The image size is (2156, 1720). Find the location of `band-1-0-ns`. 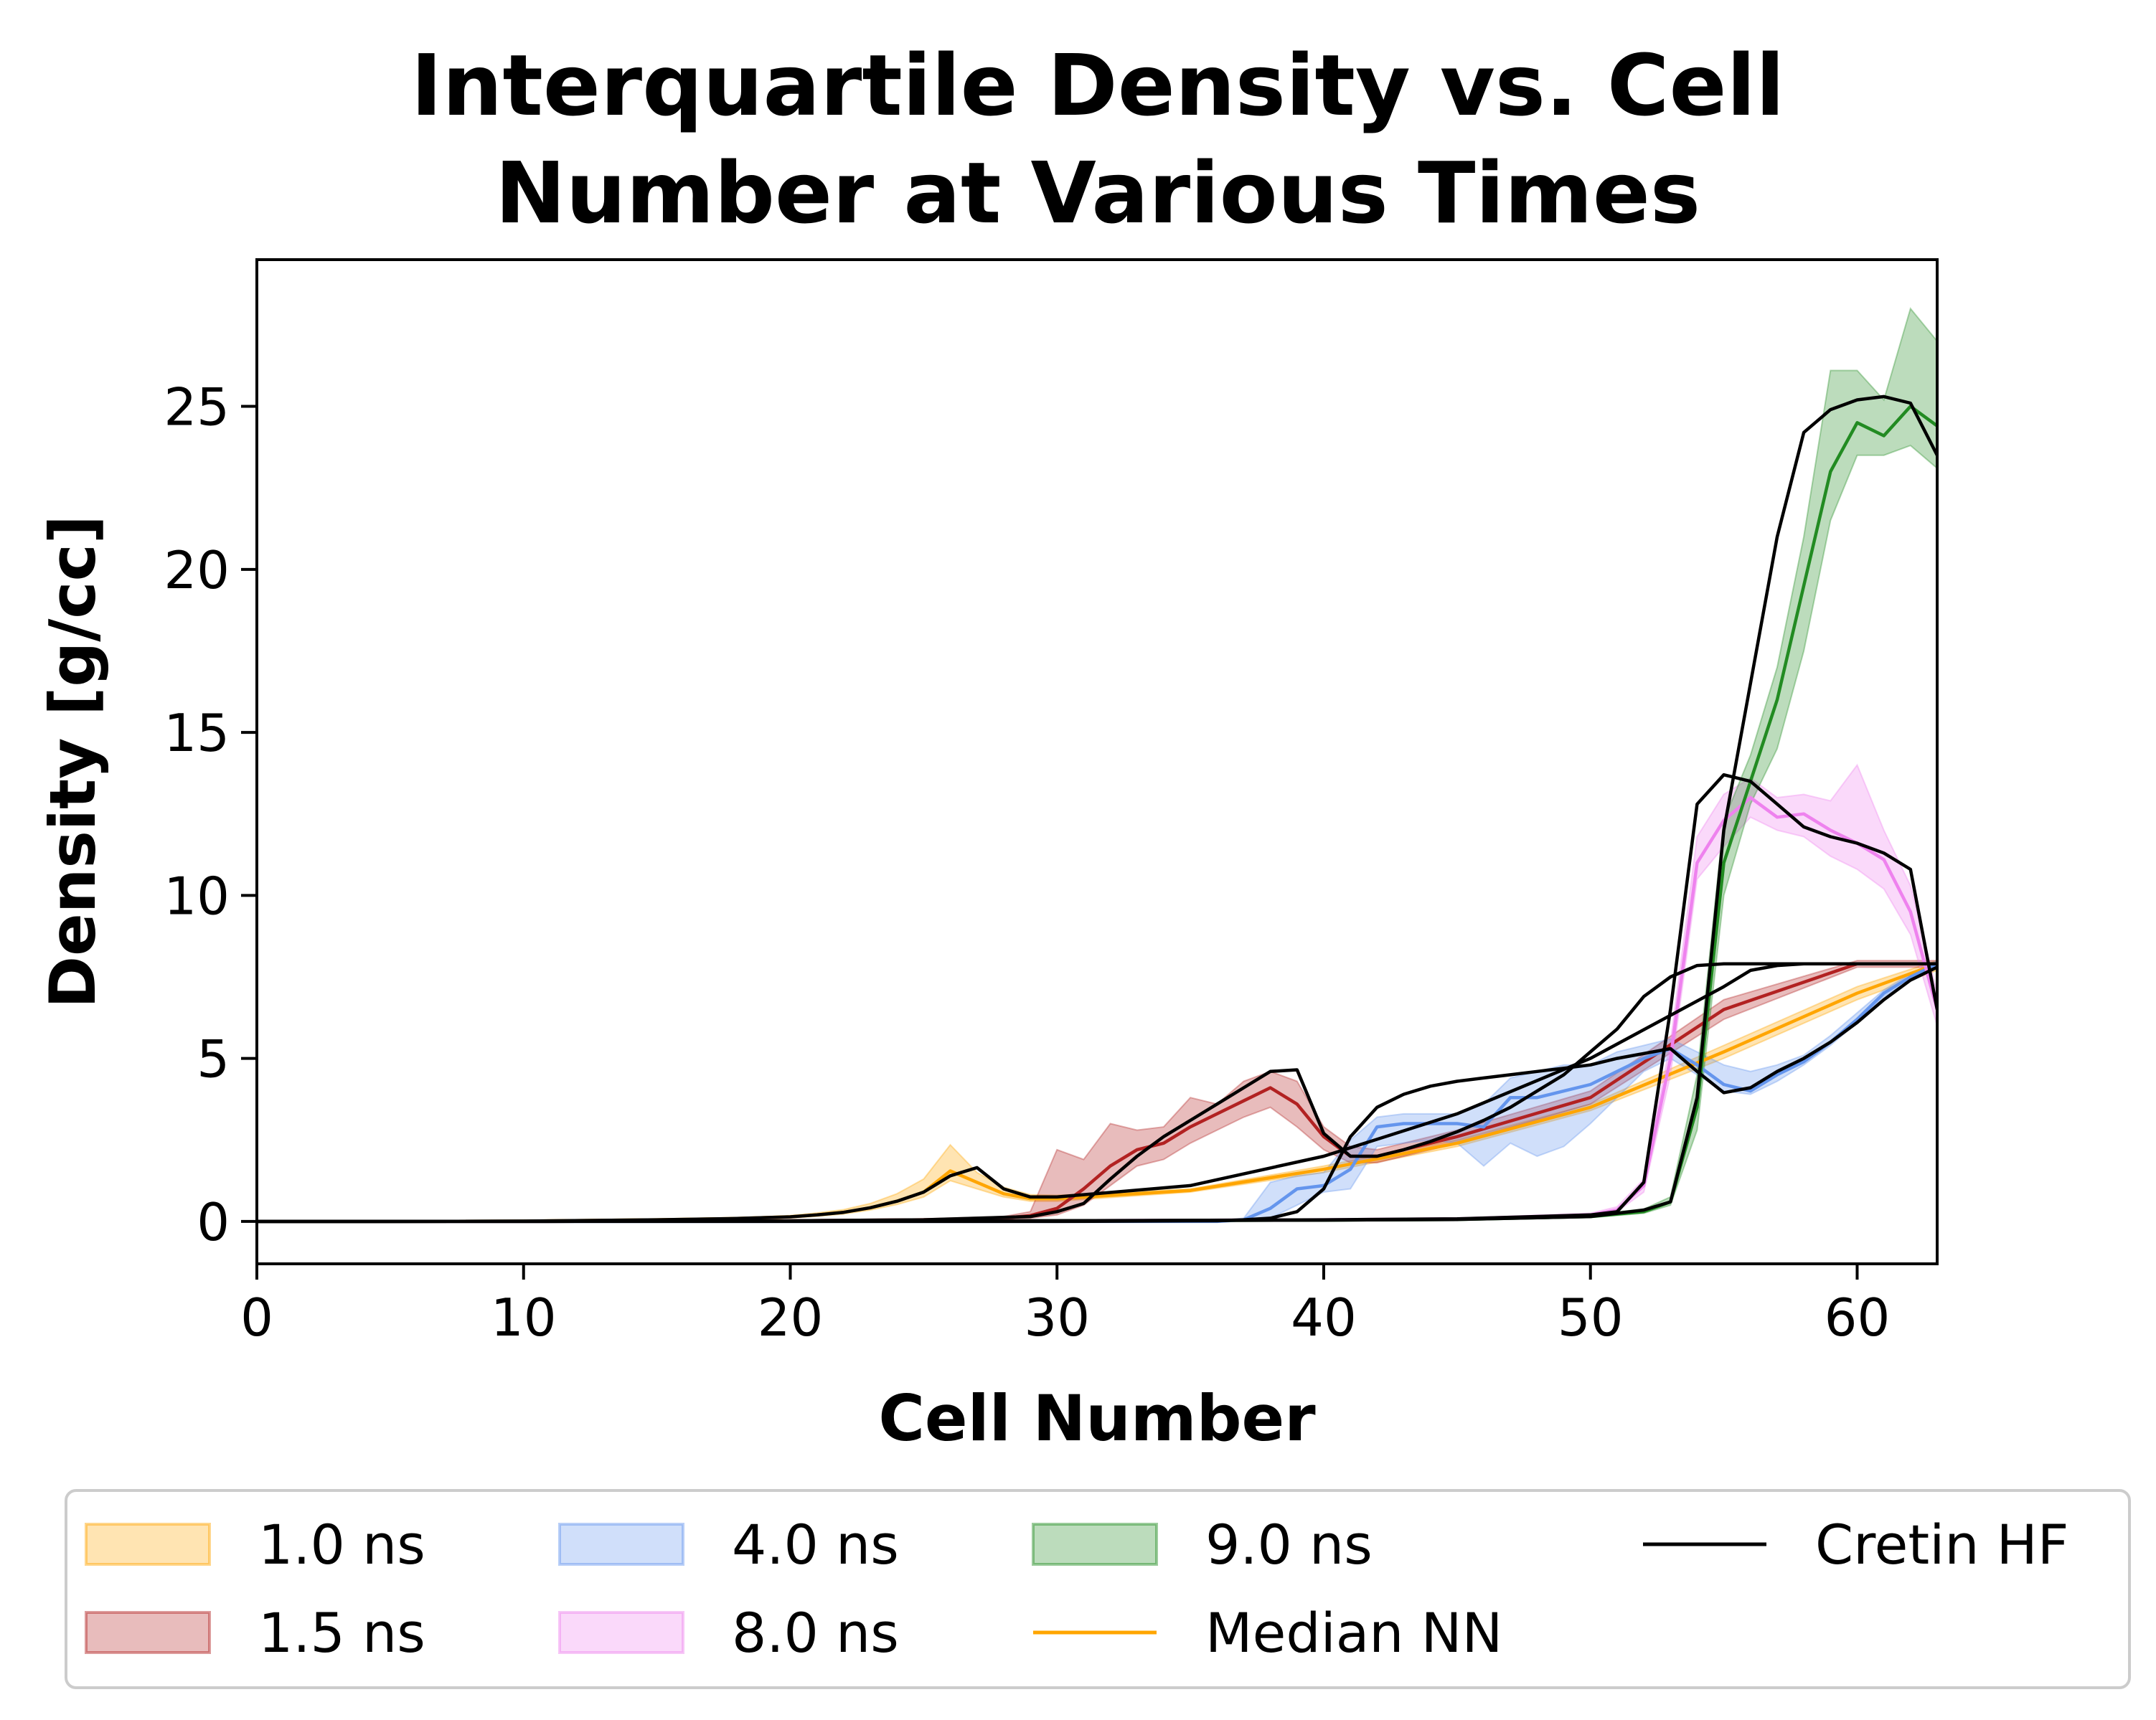

band-1-0-ns is located at coordinates (1097, 1091).